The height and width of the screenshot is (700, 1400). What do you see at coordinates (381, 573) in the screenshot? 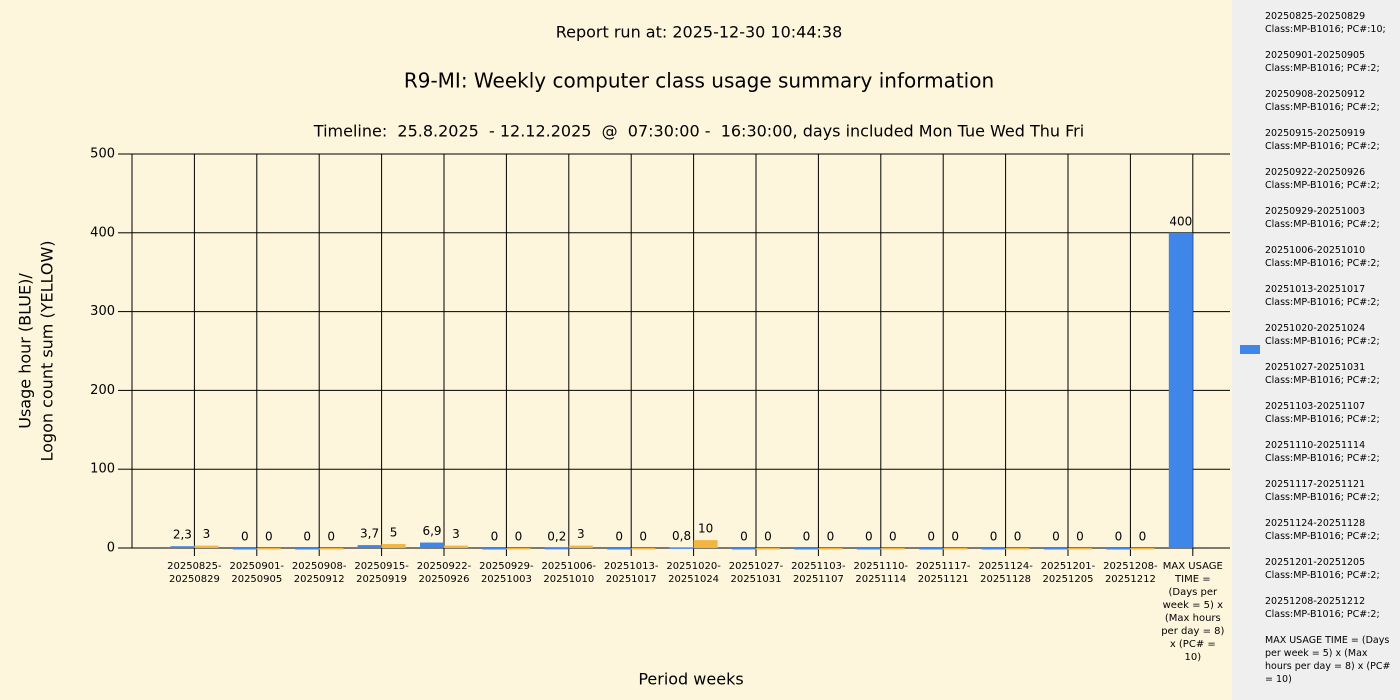
I see `x-tick-label: 20250915-20250919` at bounding box center [381, 573].